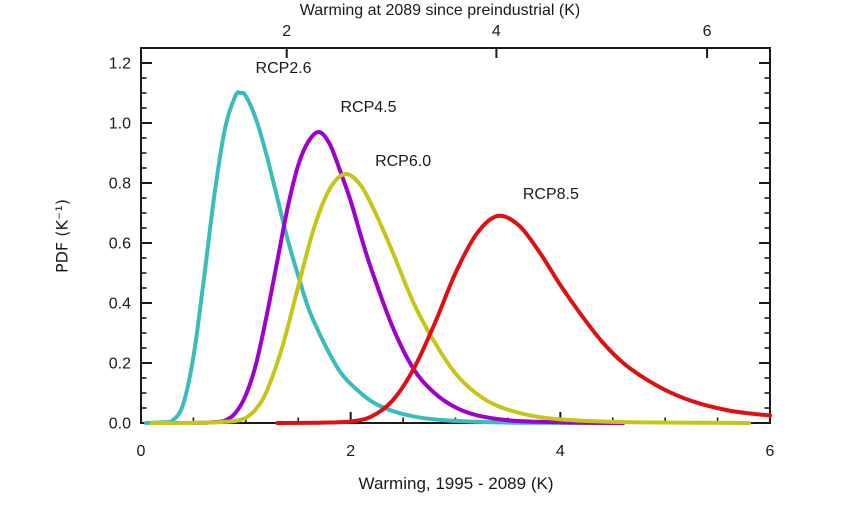 The width and height of the screenshot is (841, 512). Describe the element at coordinates (368, 107) in the screenshot. I see `curve-label-rcp45: RCP4.5` at that location.